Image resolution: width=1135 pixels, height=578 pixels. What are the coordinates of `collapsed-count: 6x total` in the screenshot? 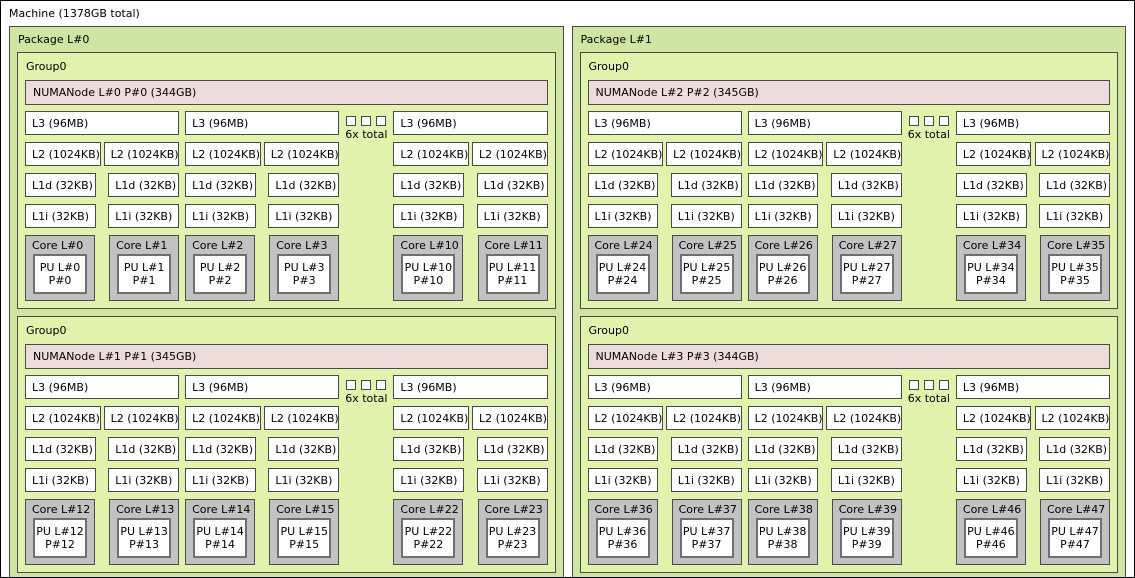 It's located at (928, 134).